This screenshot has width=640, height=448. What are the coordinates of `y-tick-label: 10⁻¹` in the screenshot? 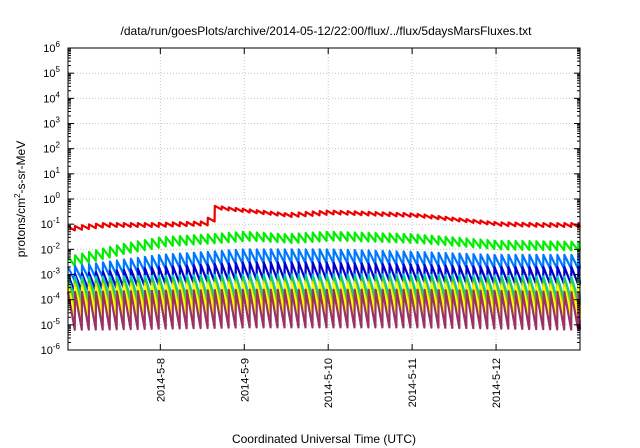 It's located at (51, 223).